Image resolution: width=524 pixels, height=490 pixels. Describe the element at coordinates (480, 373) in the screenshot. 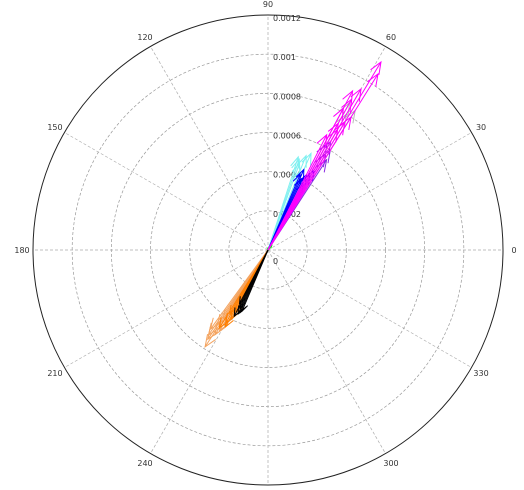

I see `angular-tick-label: 330` at that location.